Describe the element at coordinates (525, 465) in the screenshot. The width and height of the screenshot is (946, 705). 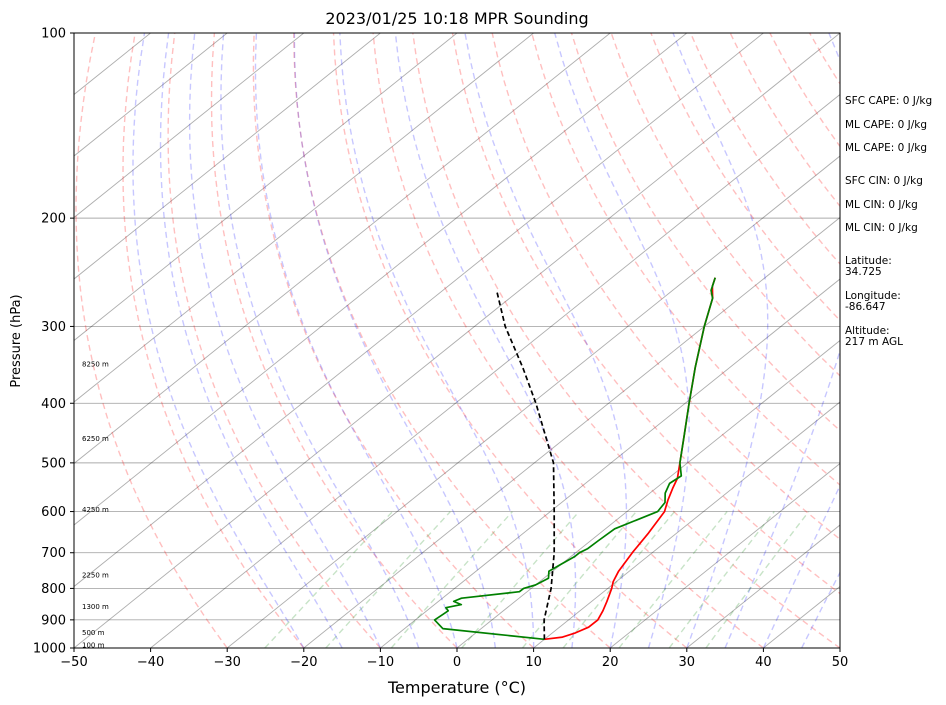
I see `parcel-line` at that location.